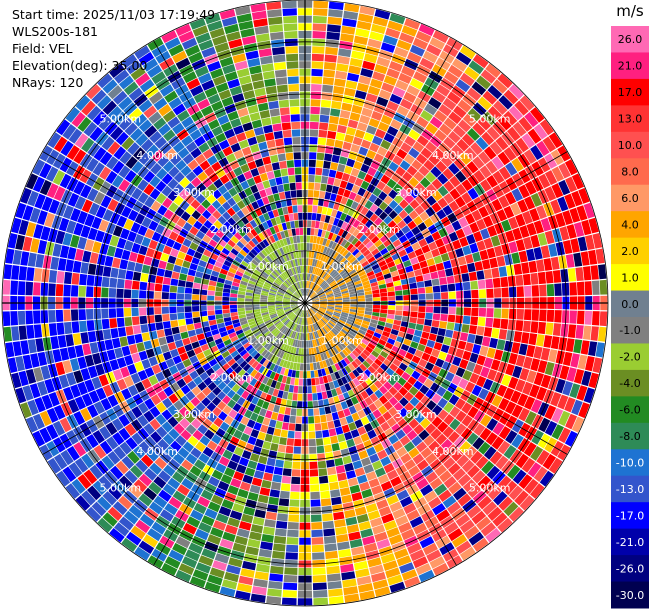 The height and width of the screenshot is (610, 650). I want to click on nrays-label: NRays: 120, so click(48, 82).